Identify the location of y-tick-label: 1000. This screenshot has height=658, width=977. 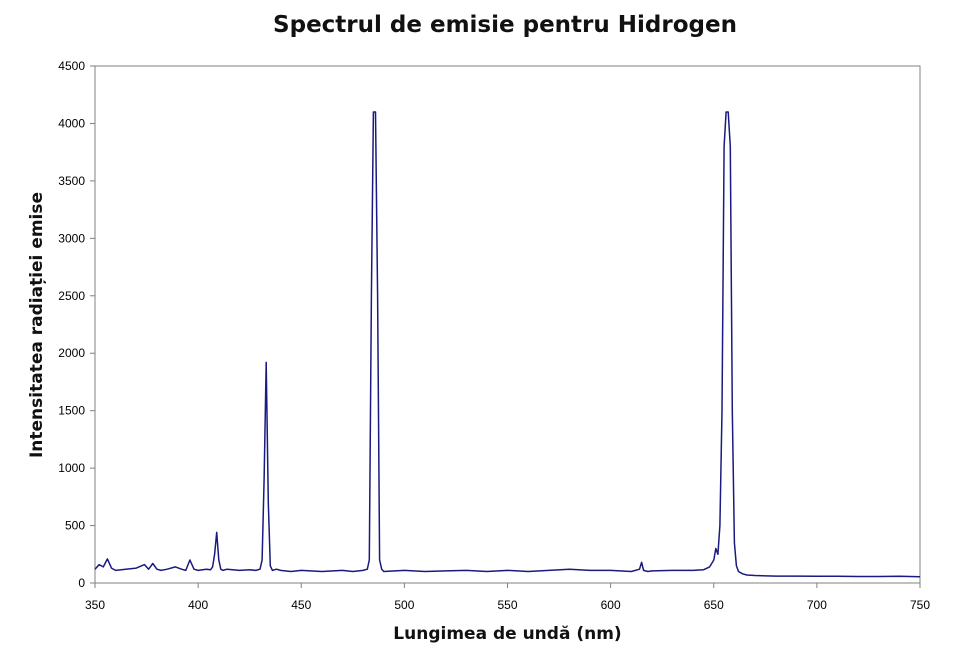
(71, 468).